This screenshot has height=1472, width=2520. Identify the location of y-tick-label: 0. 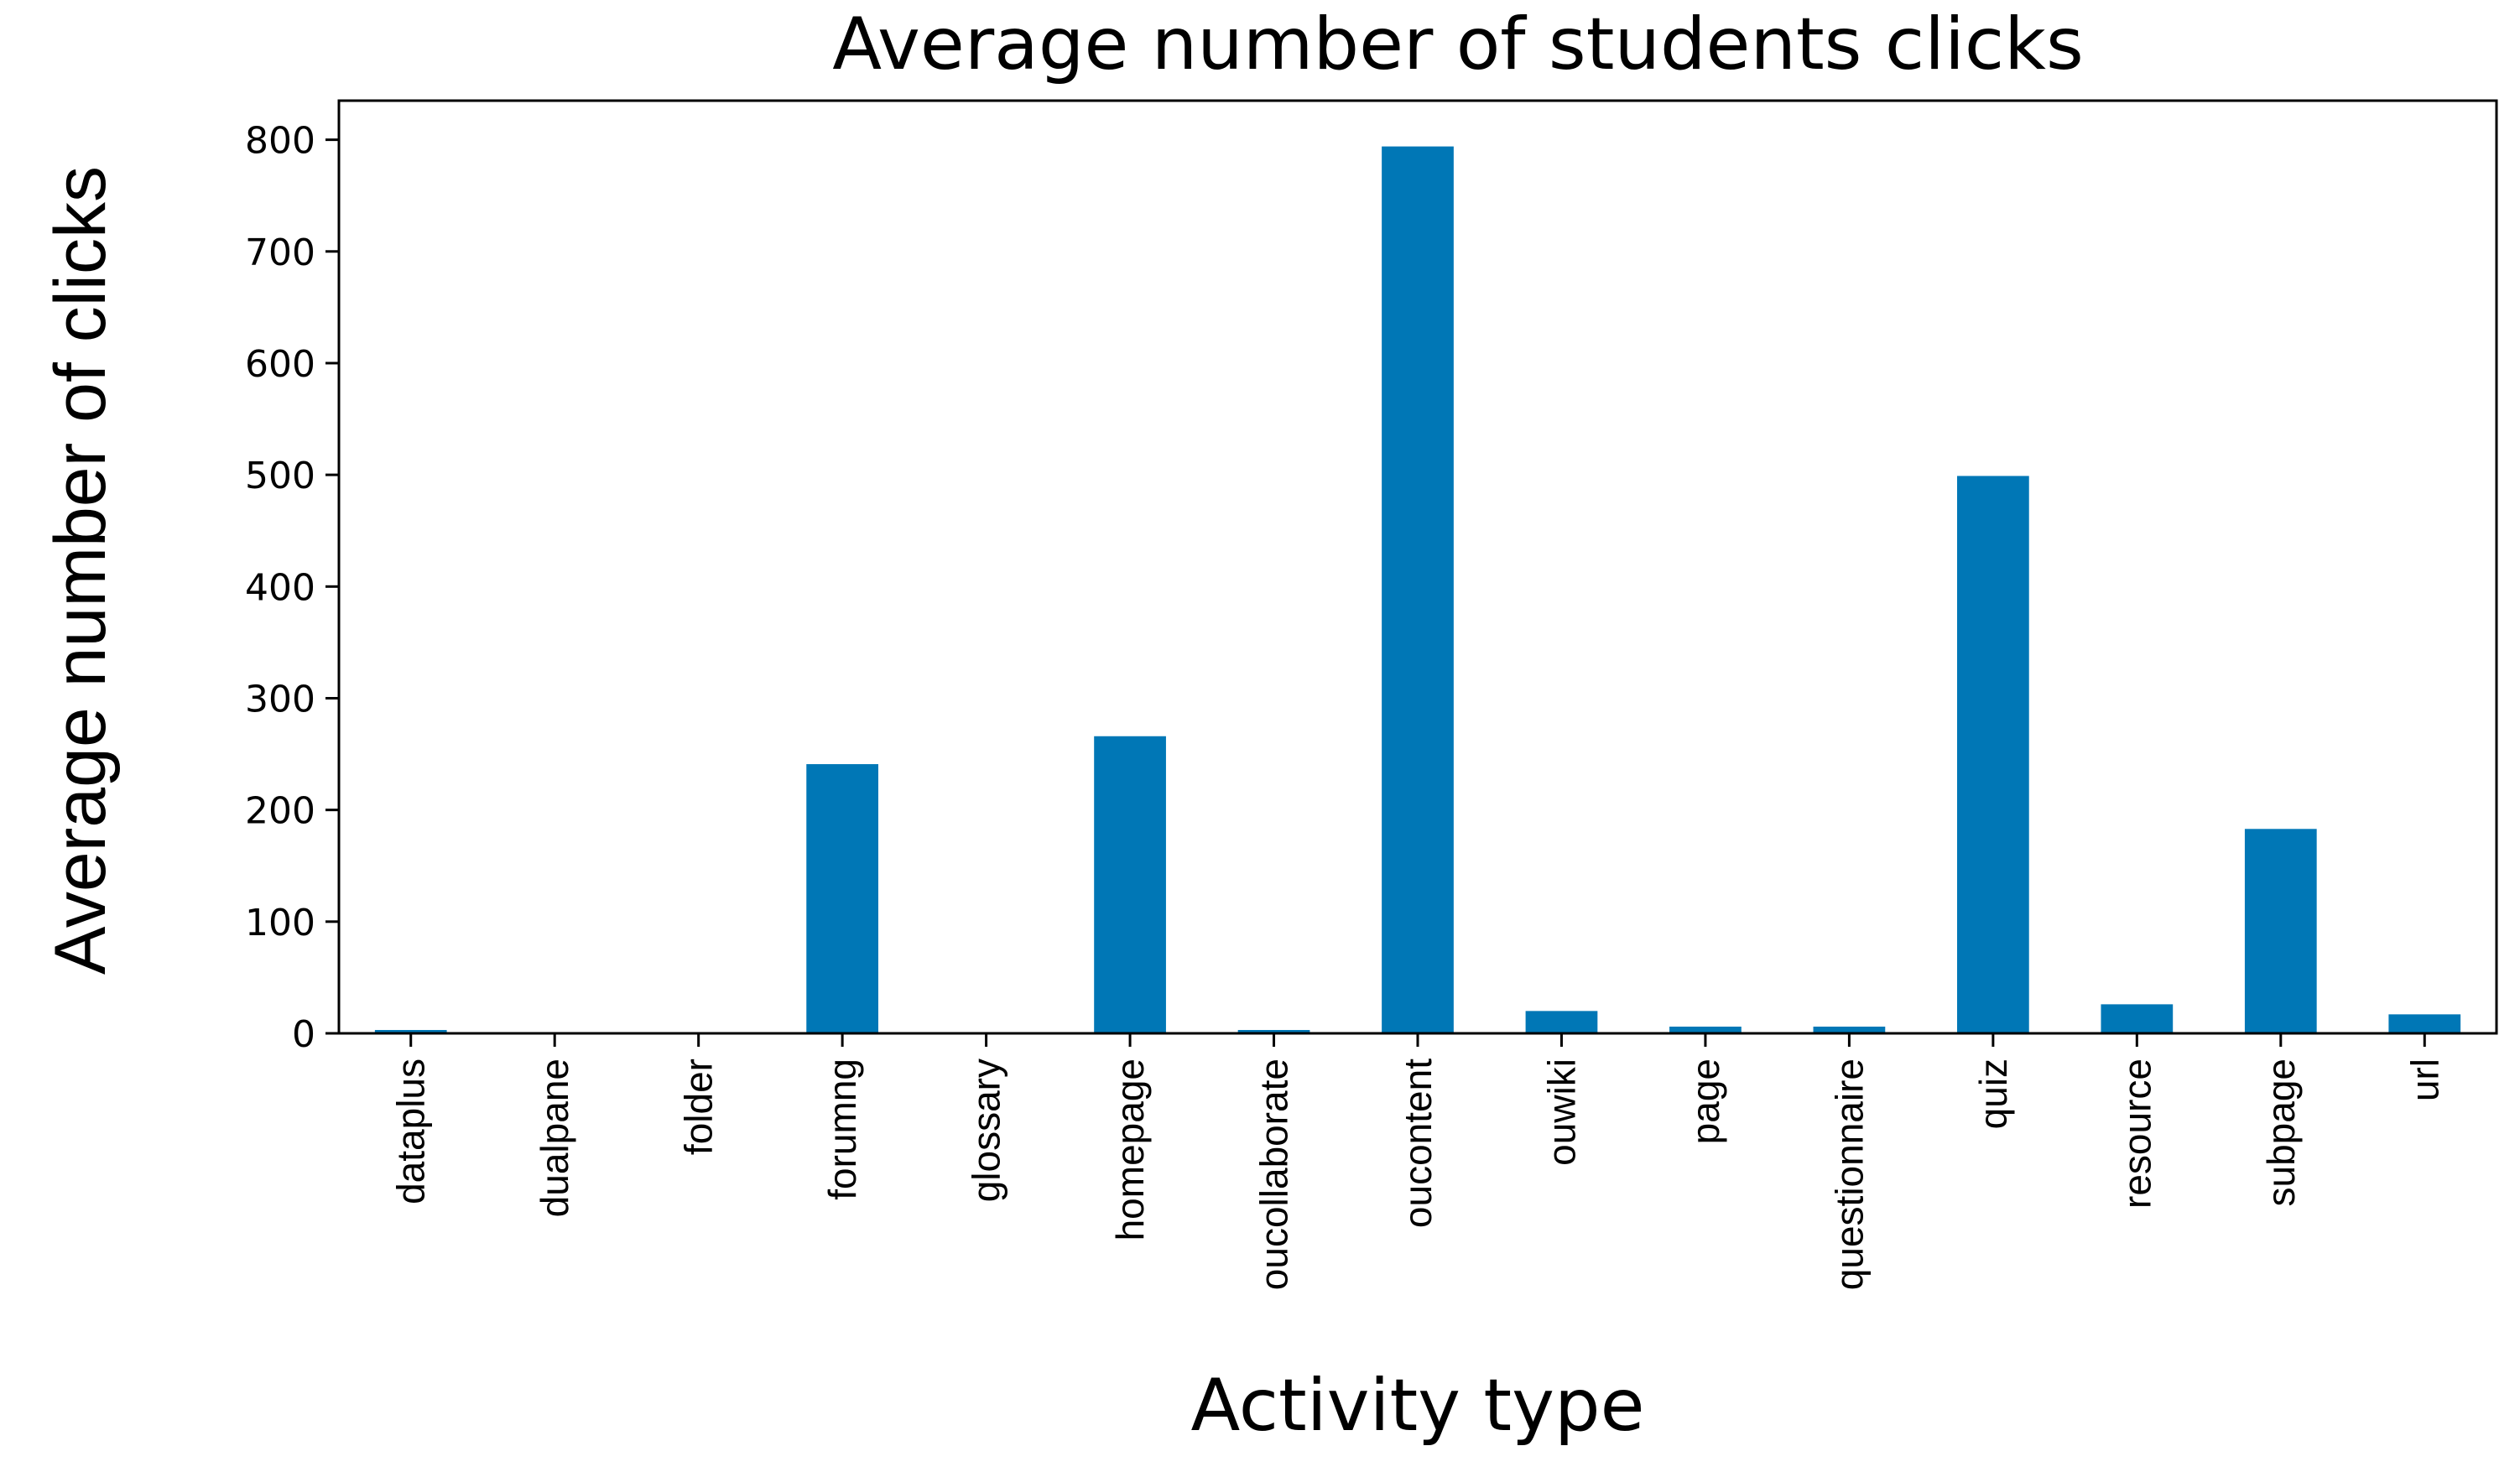
(303, 1034).